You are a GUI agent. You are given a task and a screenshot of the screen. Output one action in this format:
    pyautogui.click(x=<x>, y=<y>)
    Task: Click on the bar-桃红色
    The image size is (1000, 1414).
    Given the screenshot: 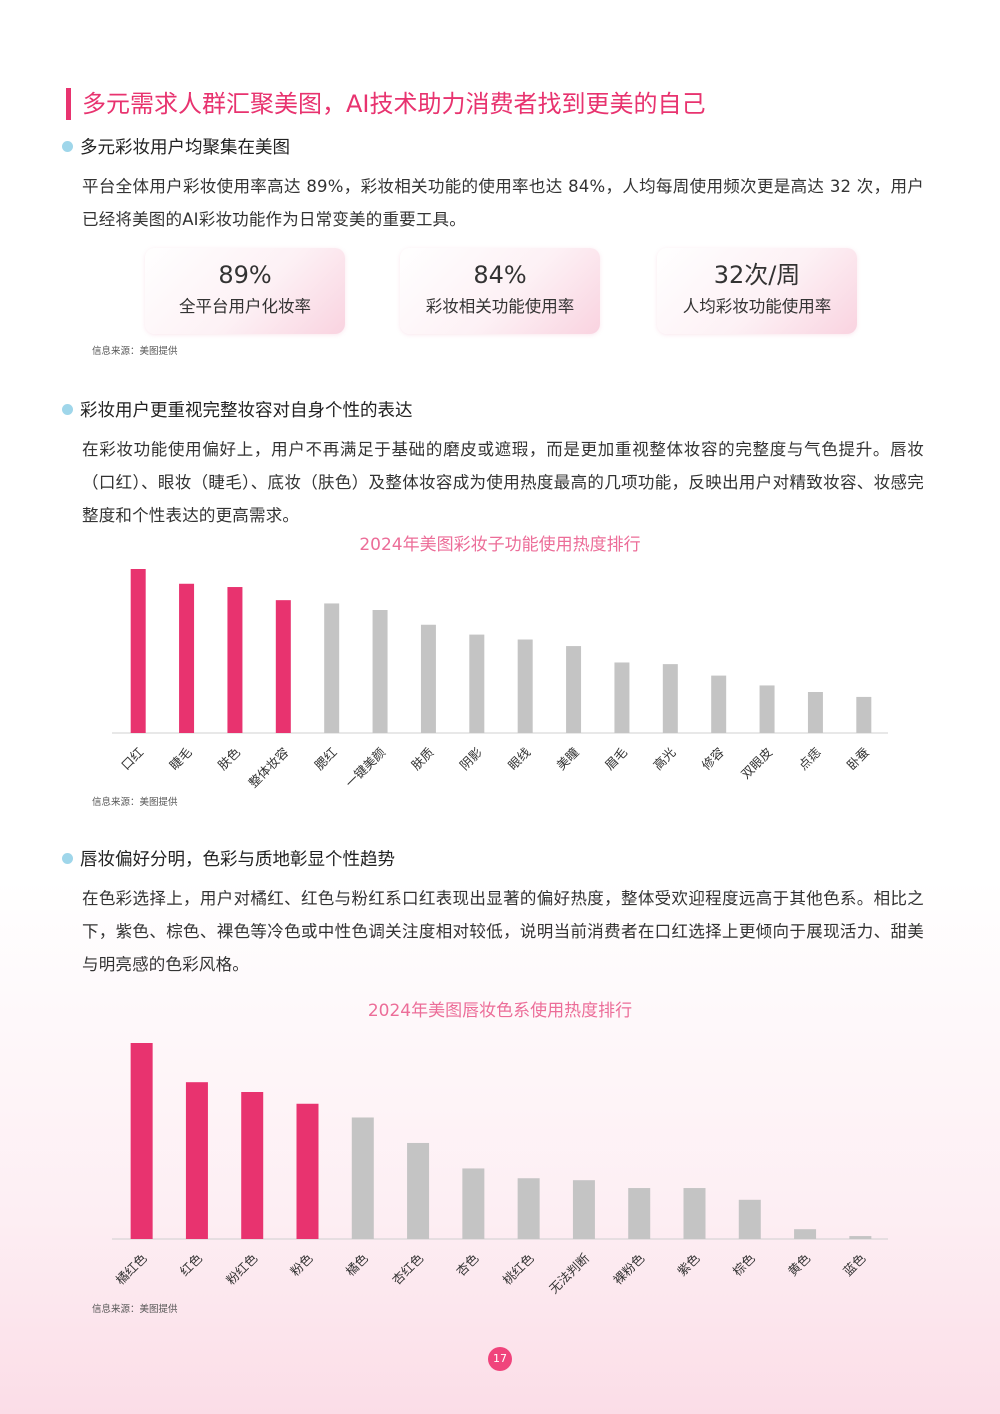 What is the action you would take?
    pyautogui.click(x=528, y=1208)
    